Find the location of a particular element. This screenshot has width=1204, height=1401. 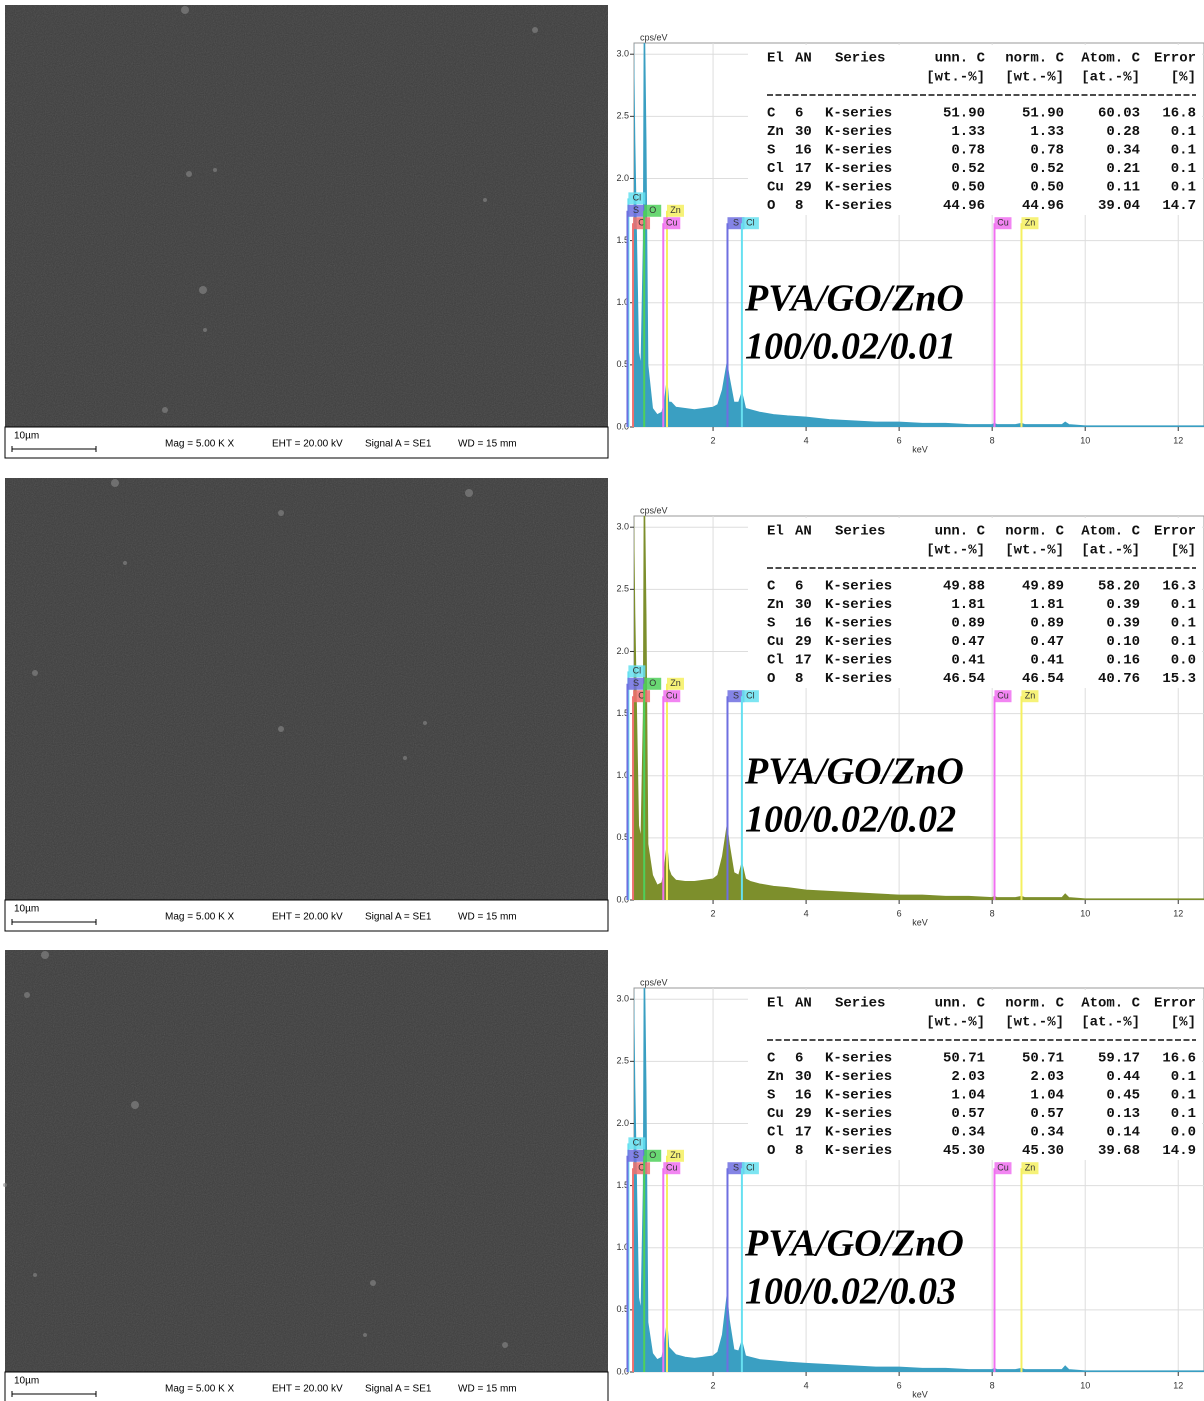

table-cell: 40.76 is located at coordinates (1119, 679).